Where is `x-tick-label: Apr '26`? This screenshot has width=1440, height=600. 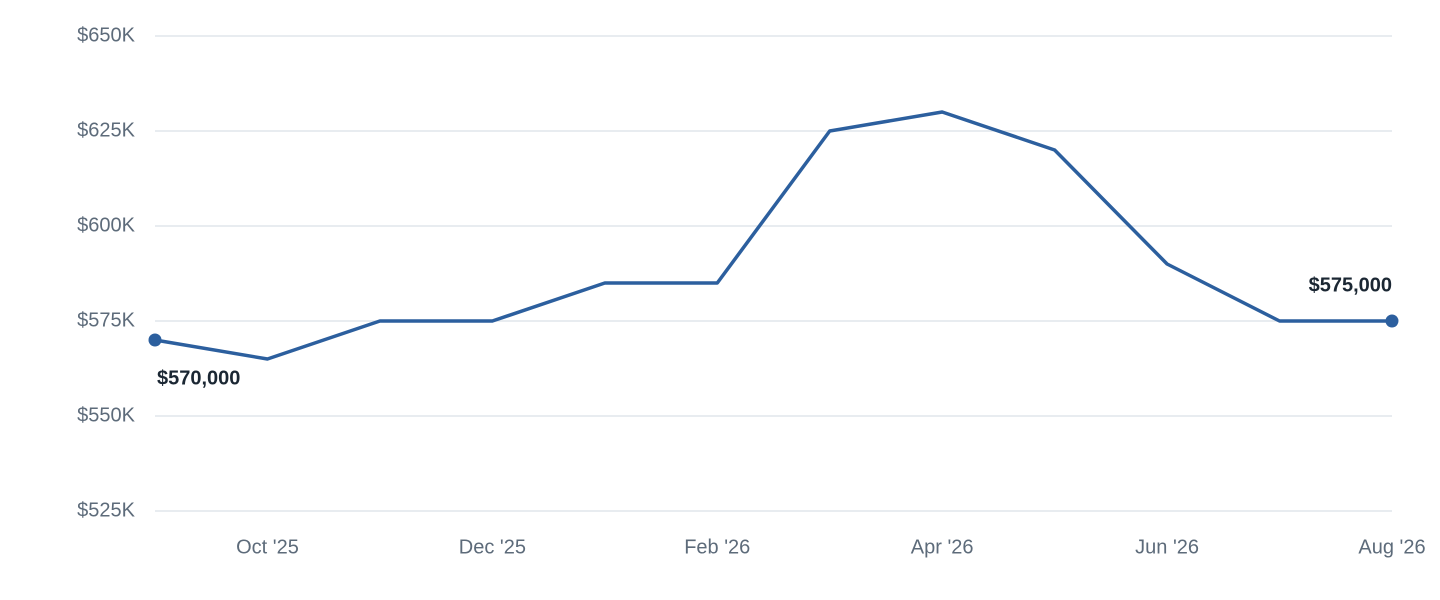 x-tick-label: Apr '26 is located at coordinates (942, 547).